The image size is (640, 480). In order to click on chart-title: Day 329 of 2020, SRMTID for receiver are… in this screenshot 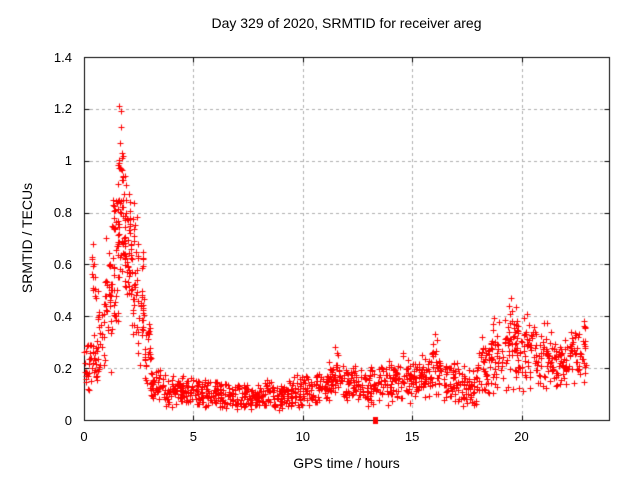, I will do `click(346, 23)`.